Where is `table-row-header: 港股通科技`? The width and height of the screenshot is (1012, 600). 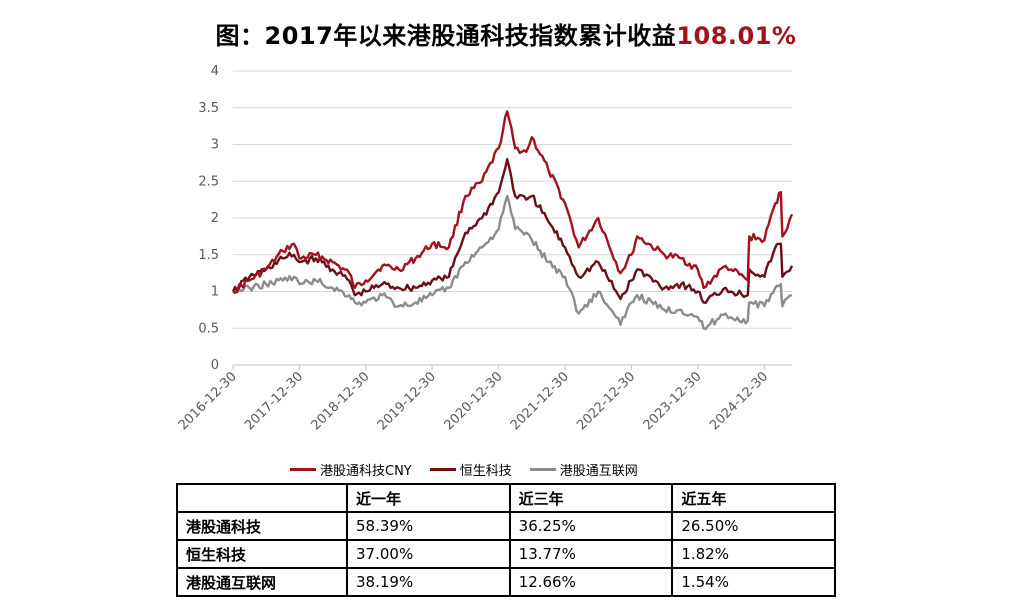 table-row-header: 港股通科技 is located at coordinates (262, 526).